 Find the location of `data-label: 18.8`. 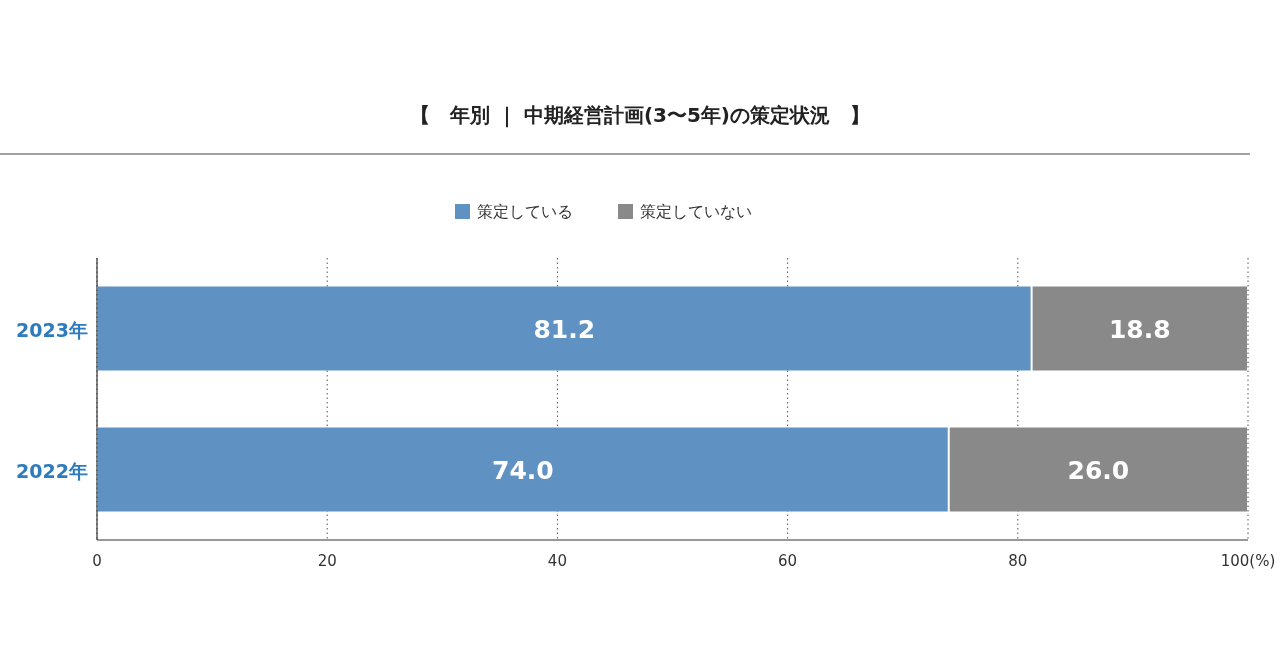

data-label: 18.8 is located at coordinates (1139, 329).